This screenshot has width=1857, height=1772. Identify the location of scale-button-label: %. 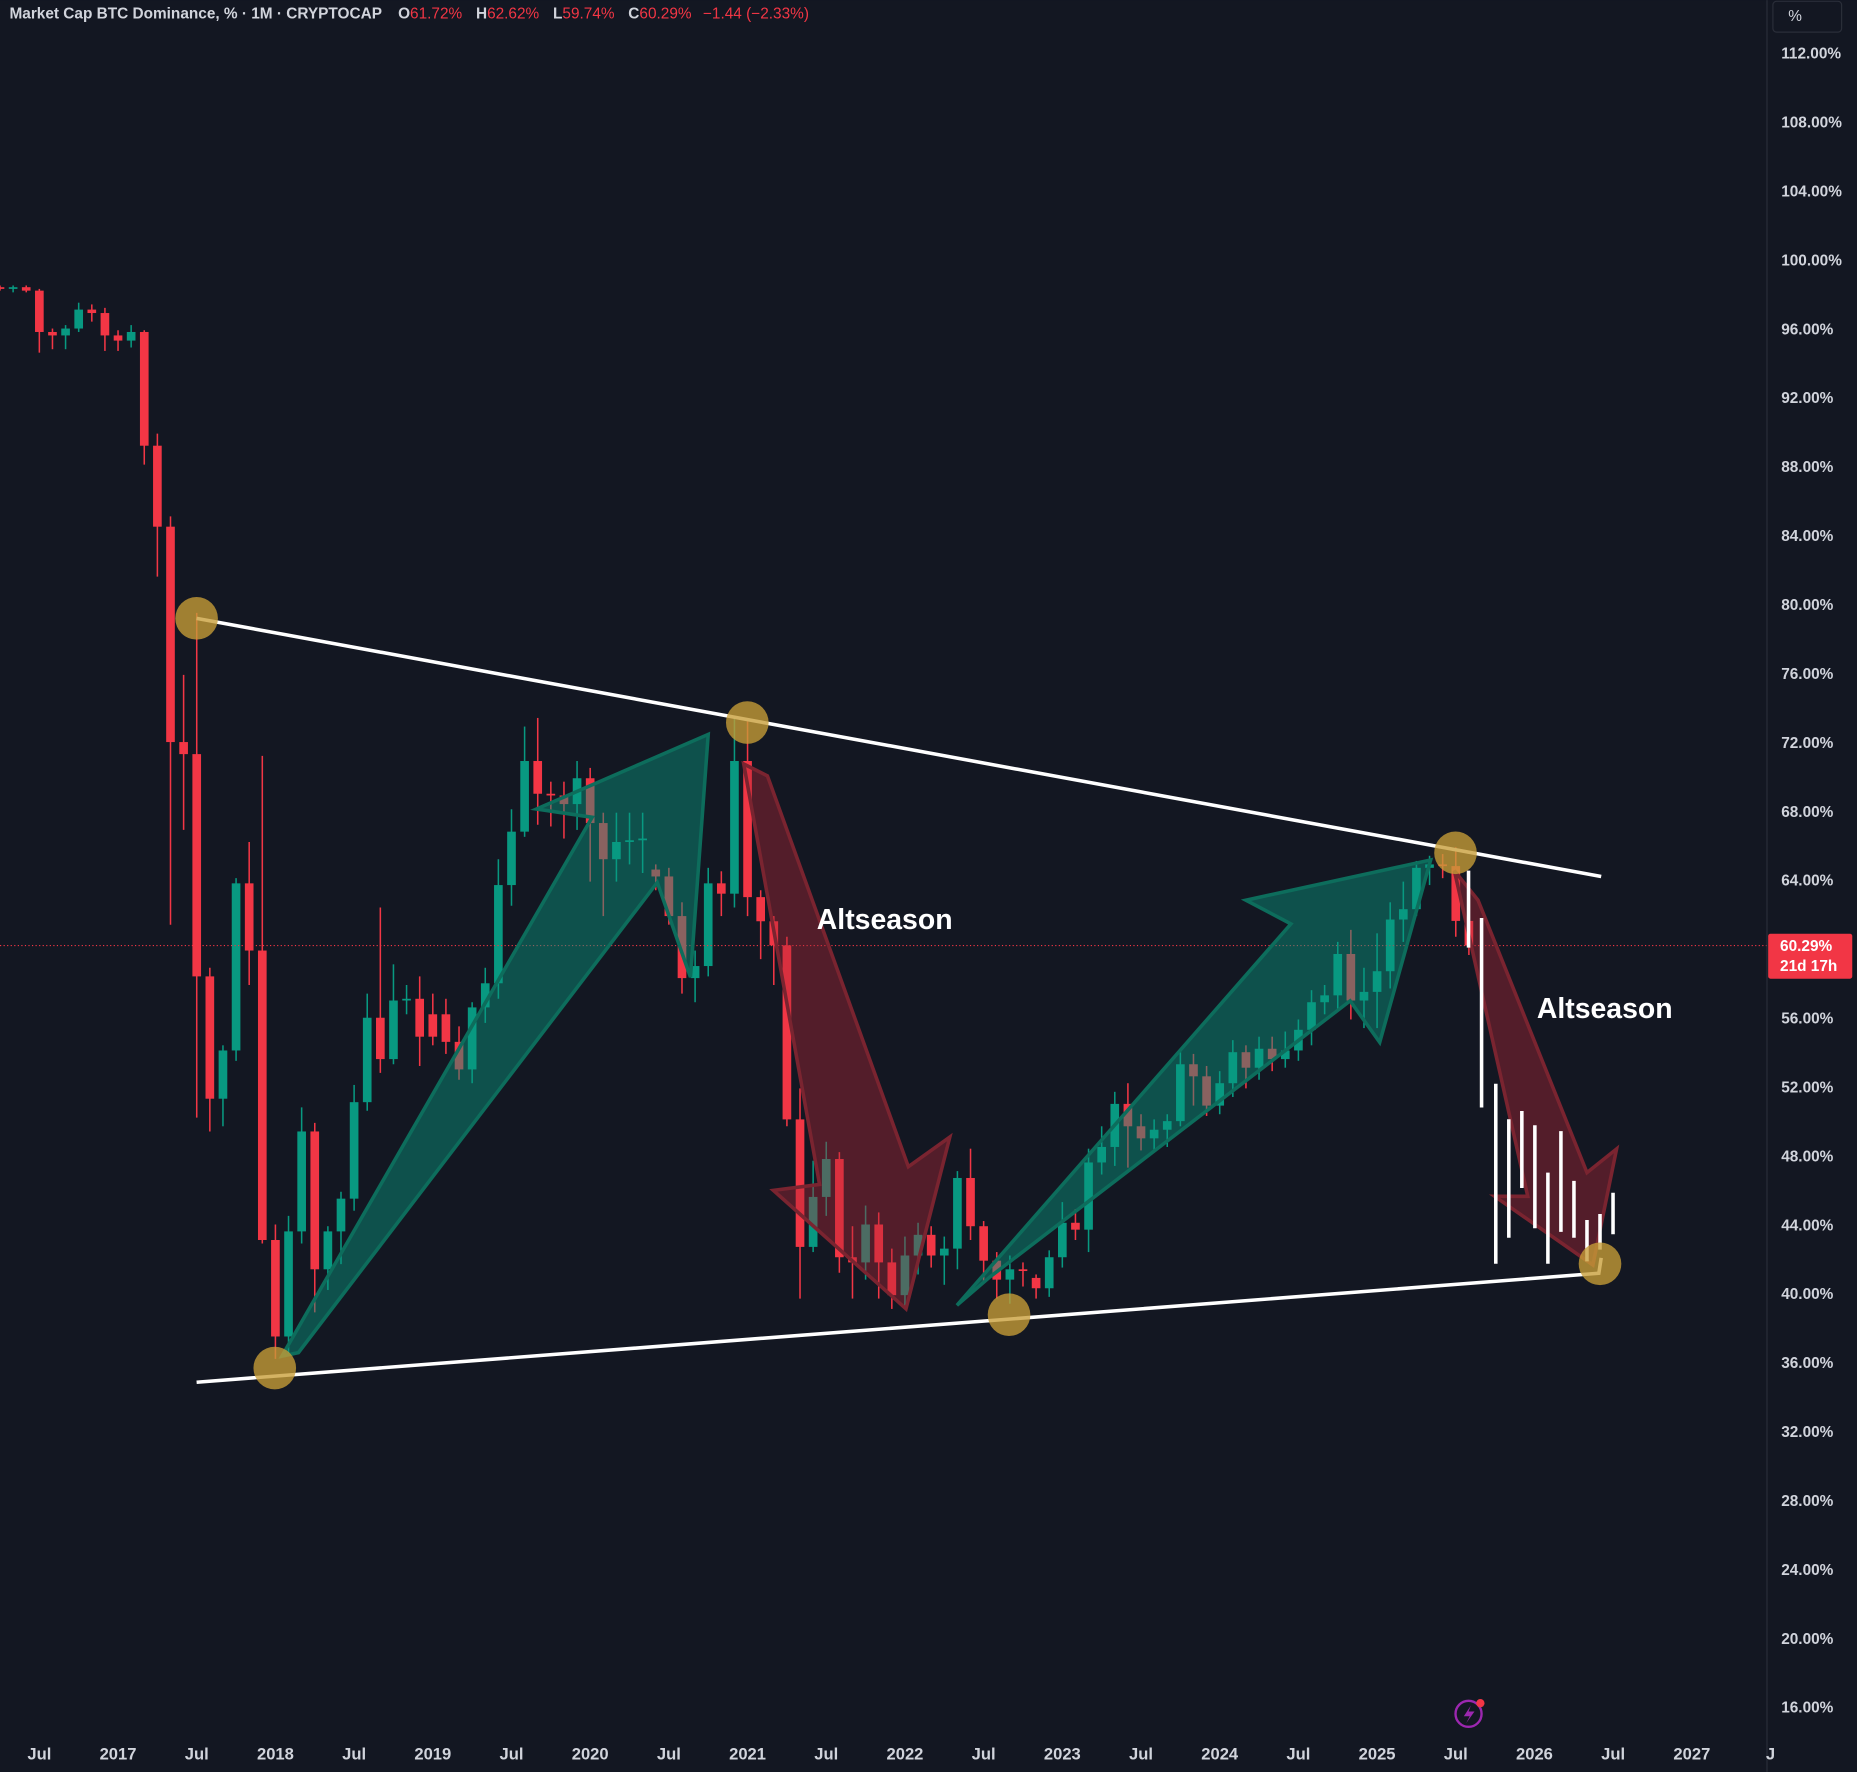
(1795, 16).